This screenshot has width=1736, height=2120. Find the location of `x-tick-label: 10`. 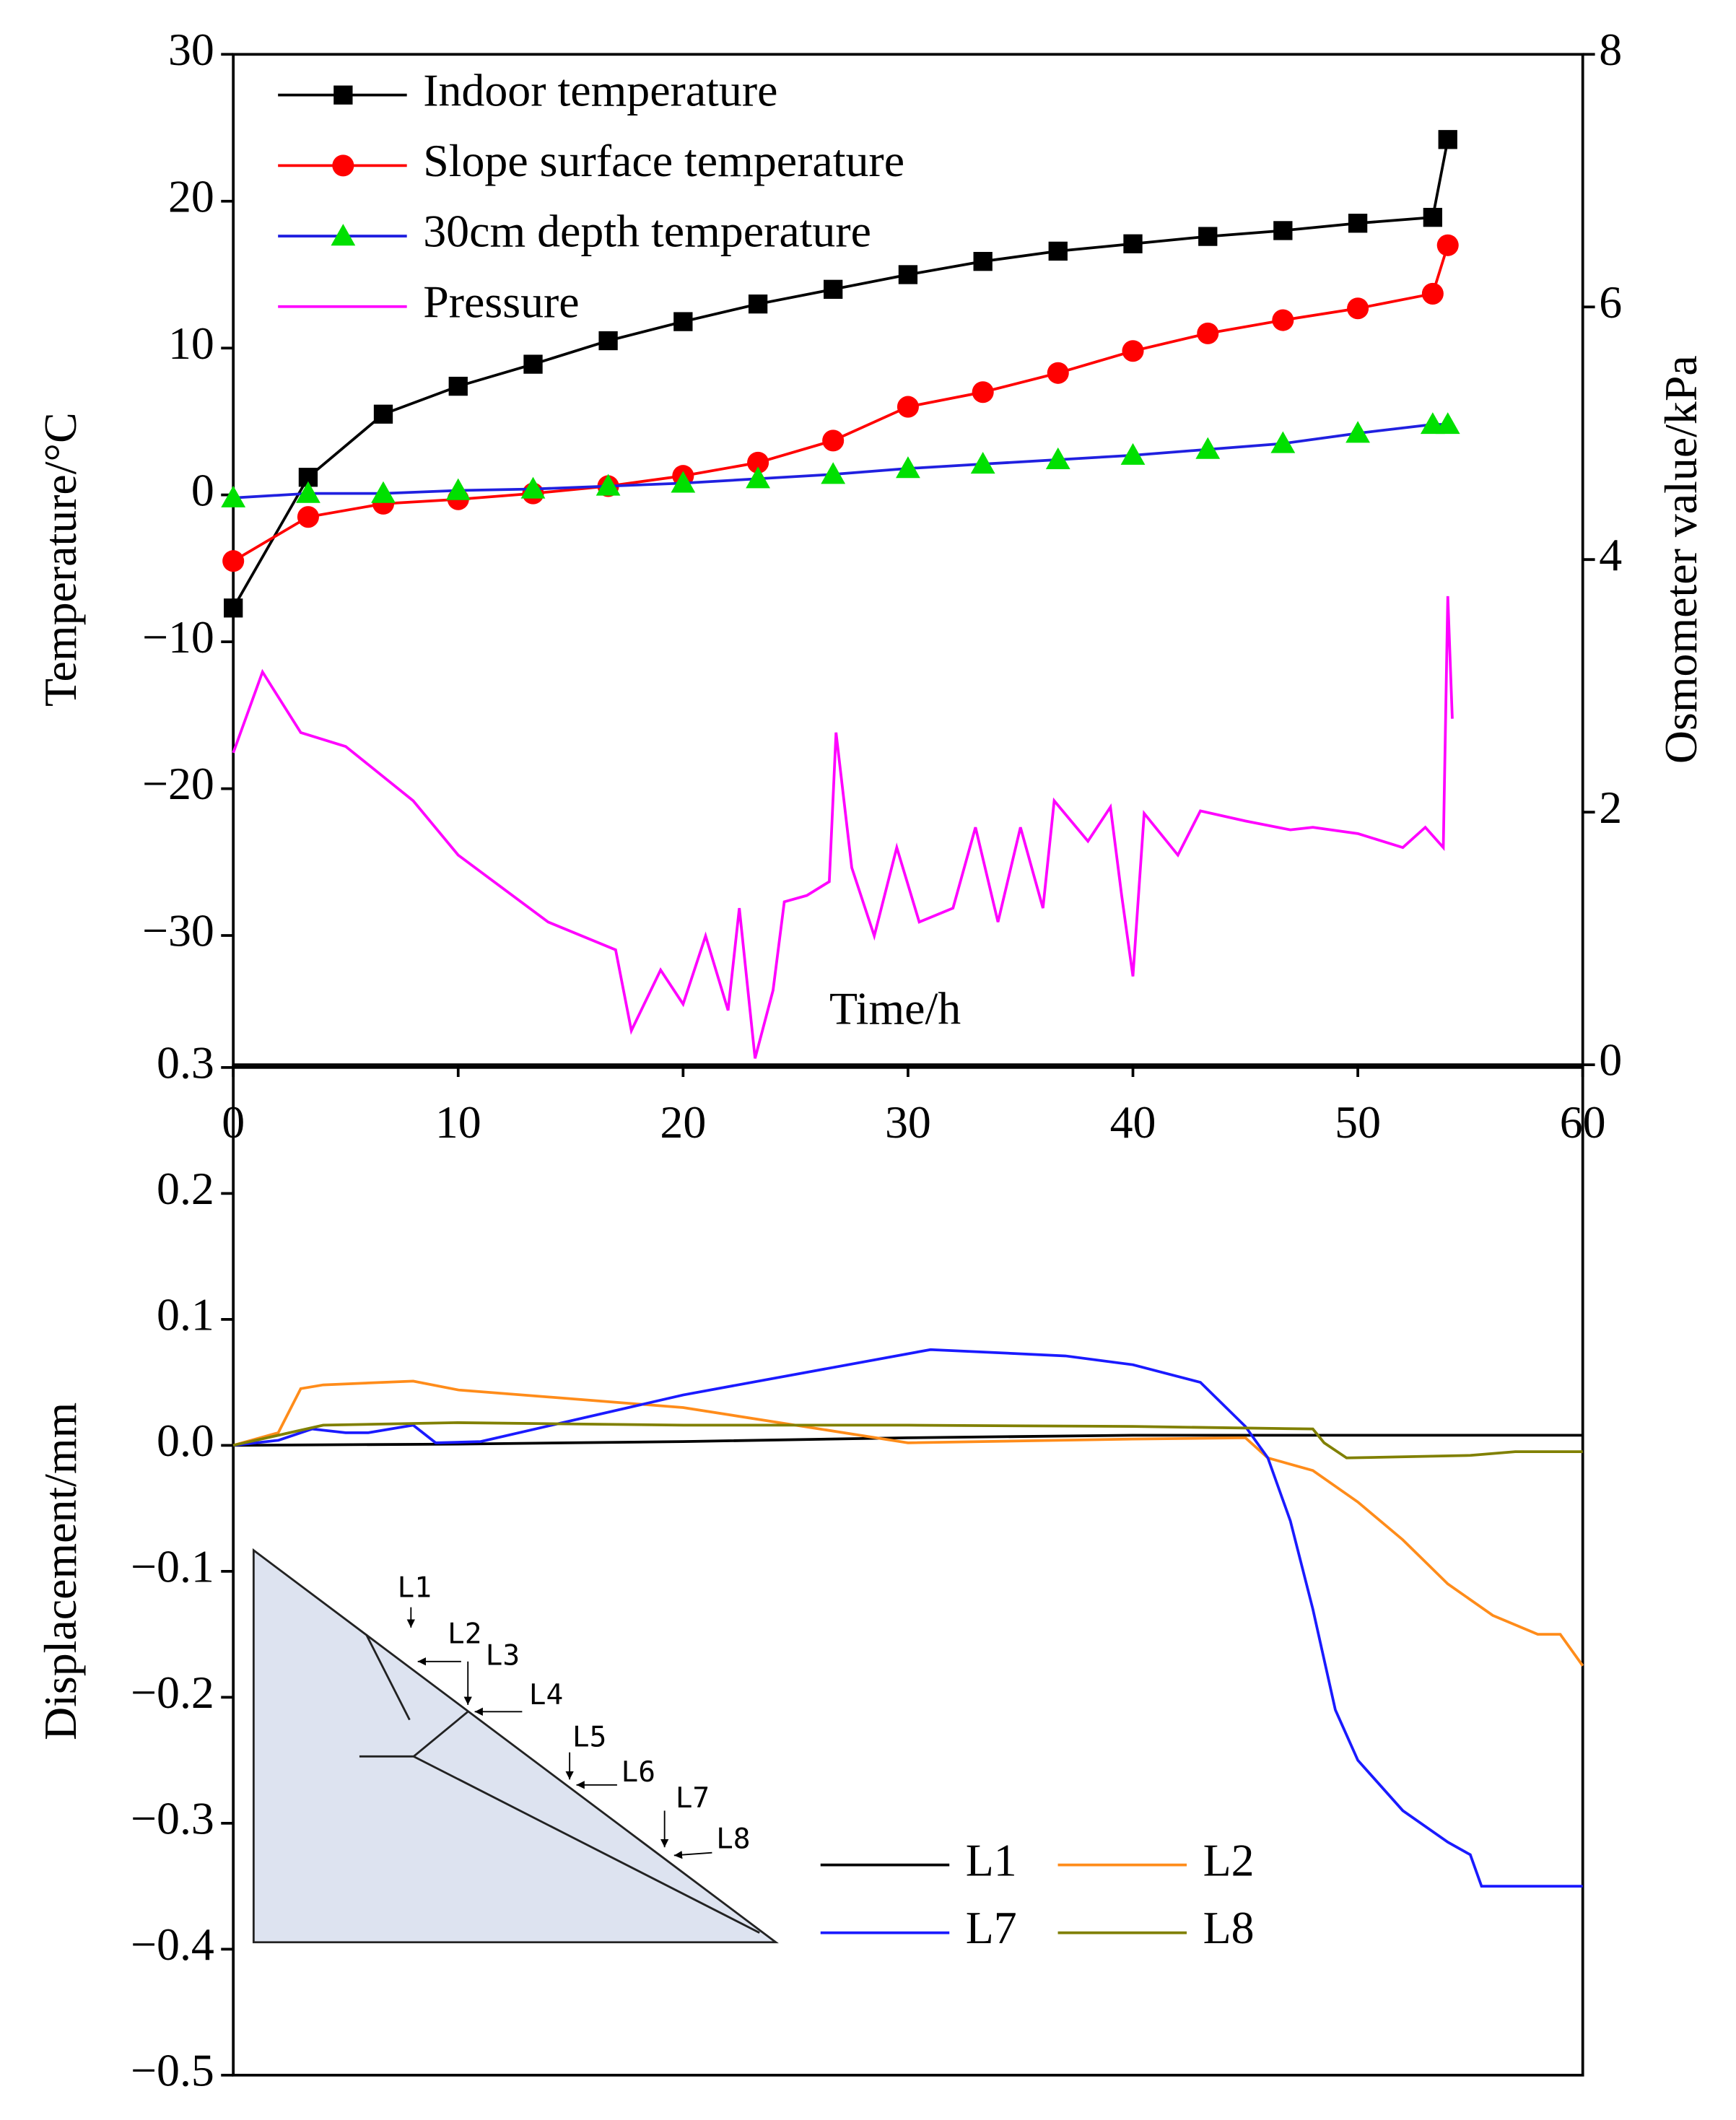

x-tick-label: 10 is located at coordinates (458, 1122).